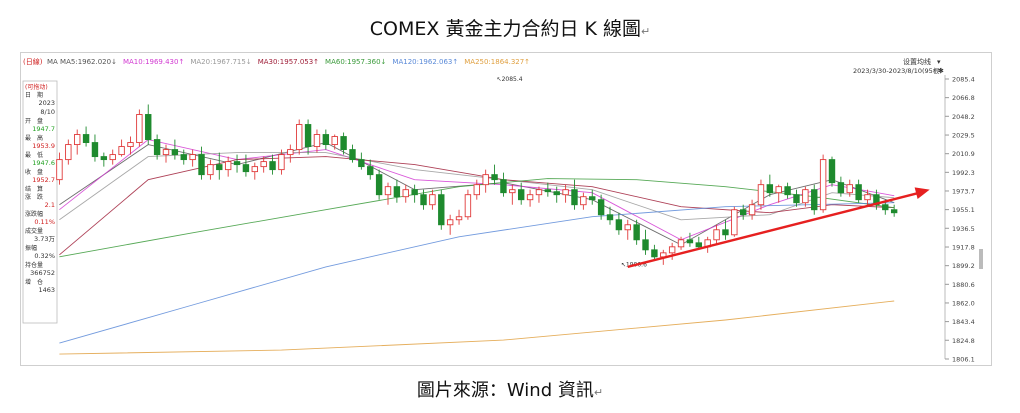 This screenshot has height=413, width=1020. What do you see at coordinates (981, 259) in the screenshot?
I see `scrollbar-handle` at bounding box center [981, 259].